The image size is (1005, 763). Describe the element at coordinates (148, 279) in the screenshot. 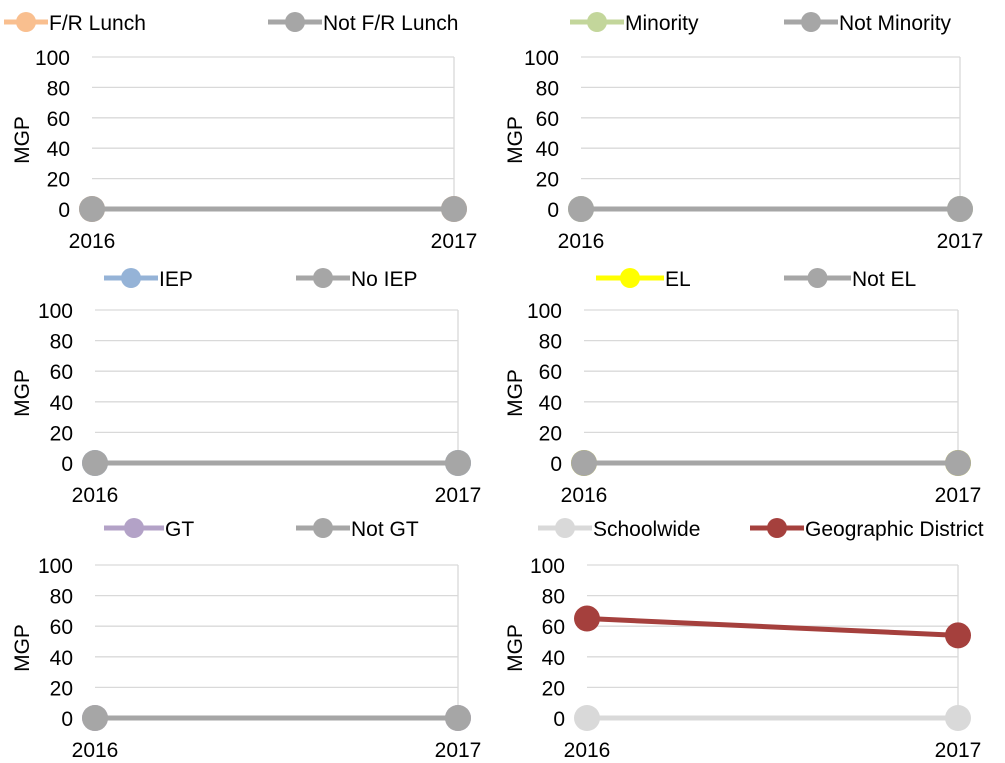

I see `legend-entry-1: IEP` at that location.